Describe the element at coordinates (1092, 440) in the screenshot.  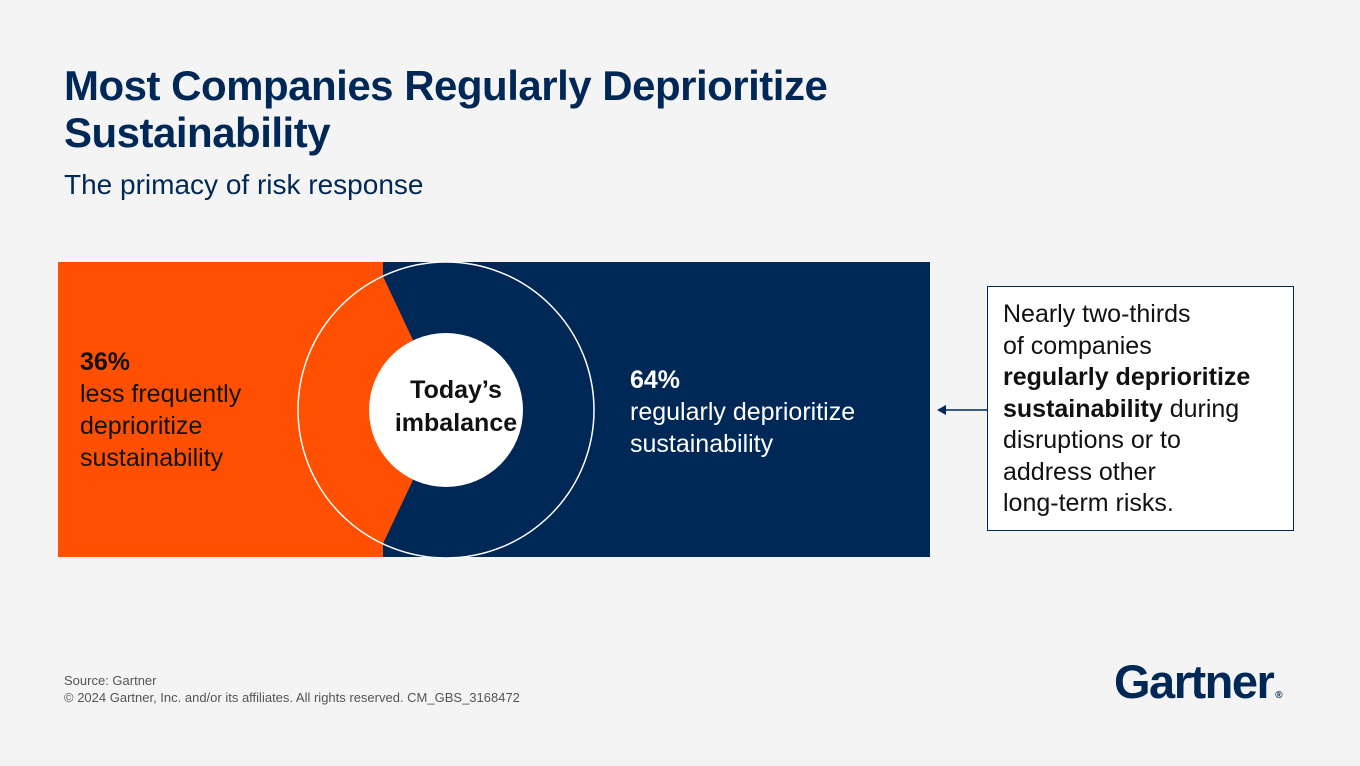
I see `callout-line5: disruptions or to` at that location.